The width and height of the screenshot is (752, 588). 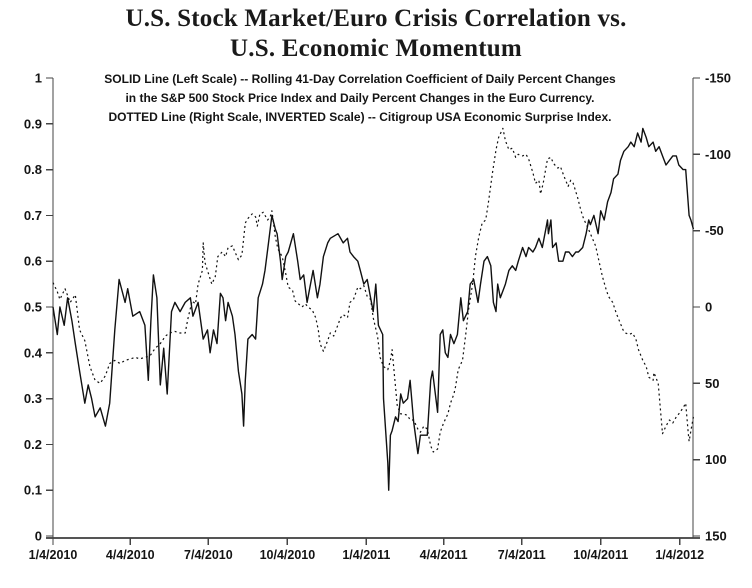 What do you see at coordinates (33, 352) in the screenshot?
I see `left-axis-tick-label: 0.4` at bounding box center [33, 352].